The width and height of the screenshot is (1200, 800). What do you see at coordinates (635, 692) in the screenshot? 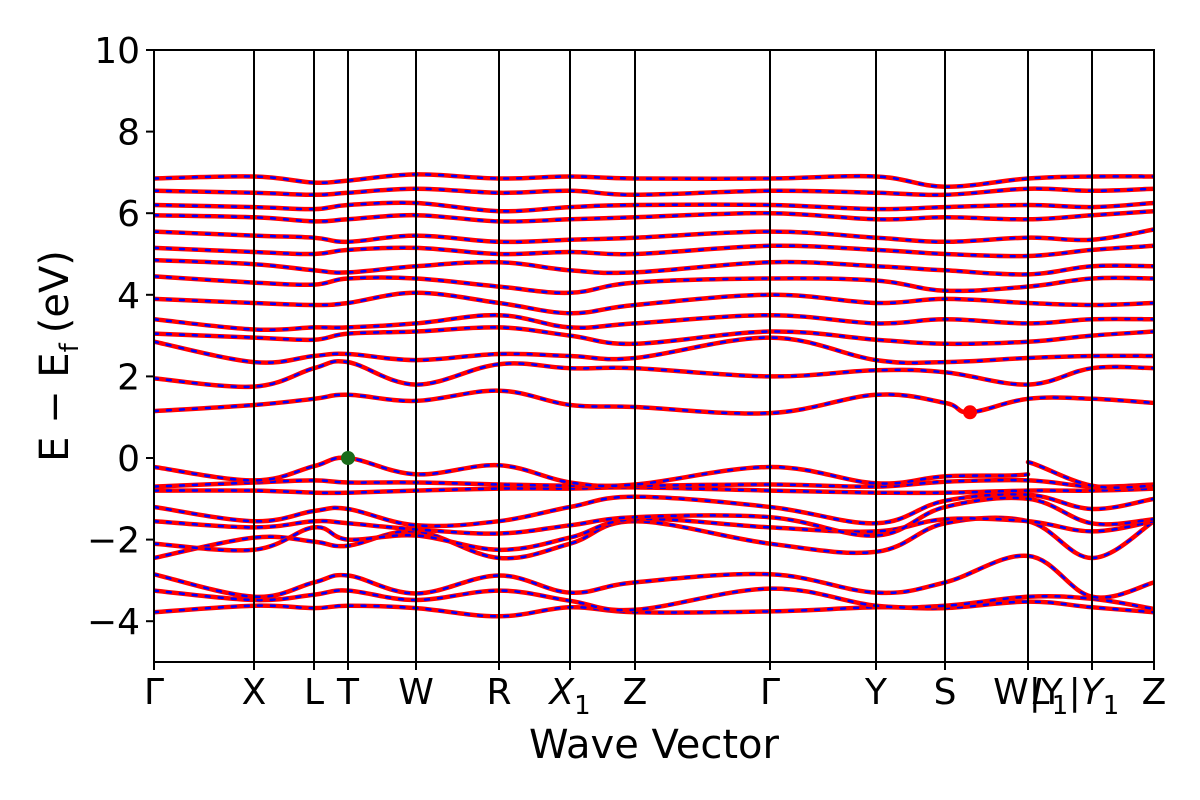
I see `x-tick-label-8: Z` at bounding box center [635, 692].